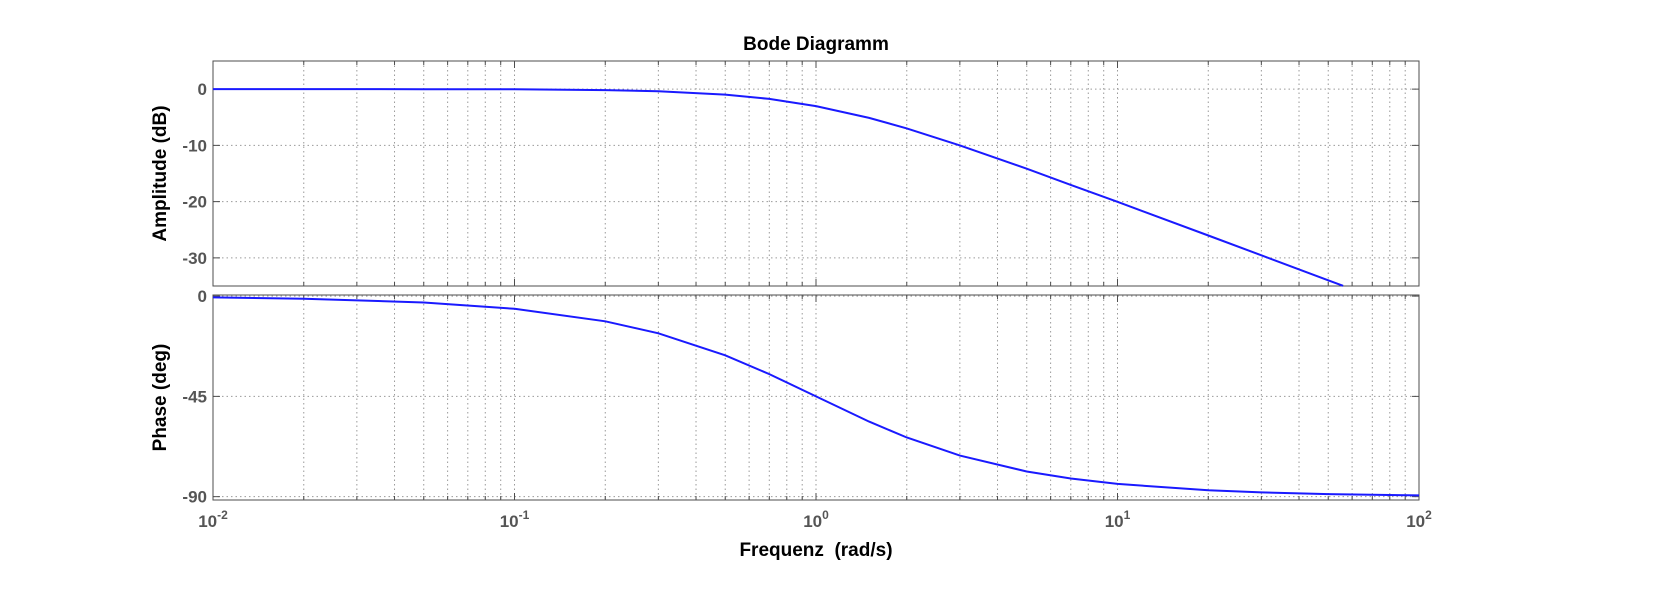 The image size is (1680, 602). I want to click on x-axis-label: Frequenz (rad/s), so click(815, 550).